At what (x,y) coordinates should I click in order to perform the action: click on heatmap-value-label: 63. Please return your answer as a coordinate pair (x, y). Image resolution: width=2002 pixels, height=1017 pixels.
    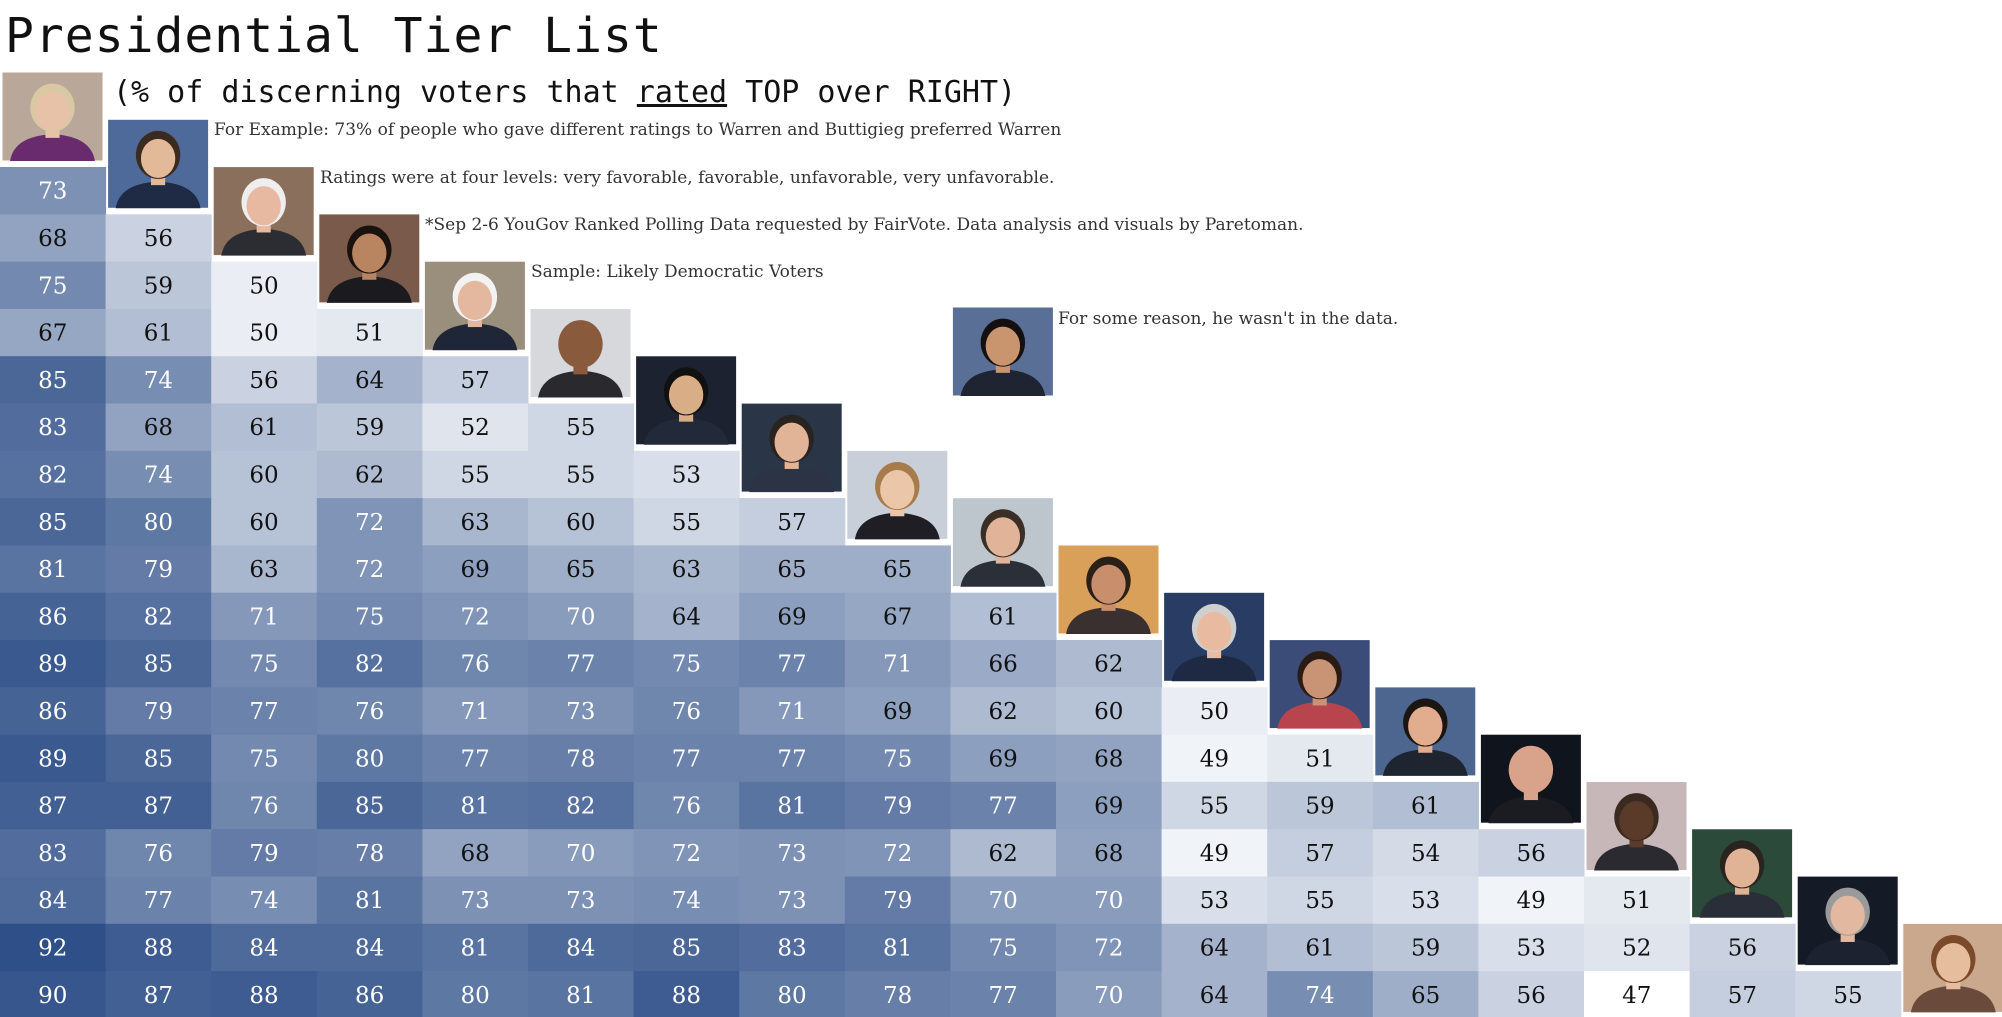
    Looking at the image, I should click on (475, 523).